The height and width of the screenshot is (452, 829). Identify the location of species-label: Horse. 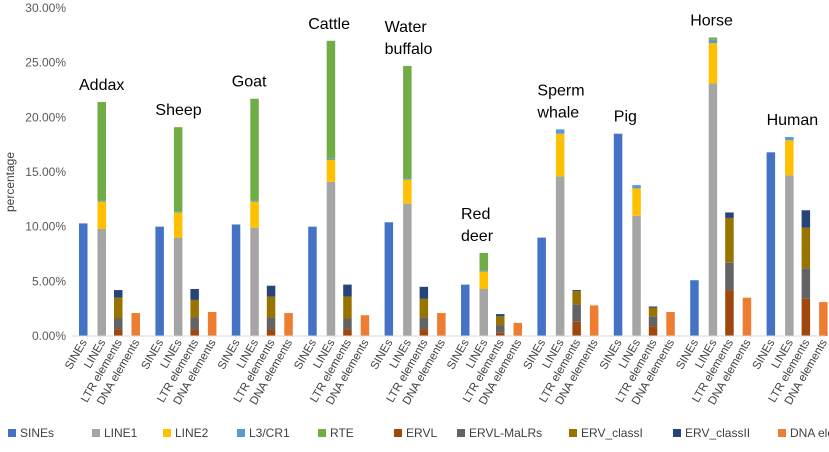
(711, 21).